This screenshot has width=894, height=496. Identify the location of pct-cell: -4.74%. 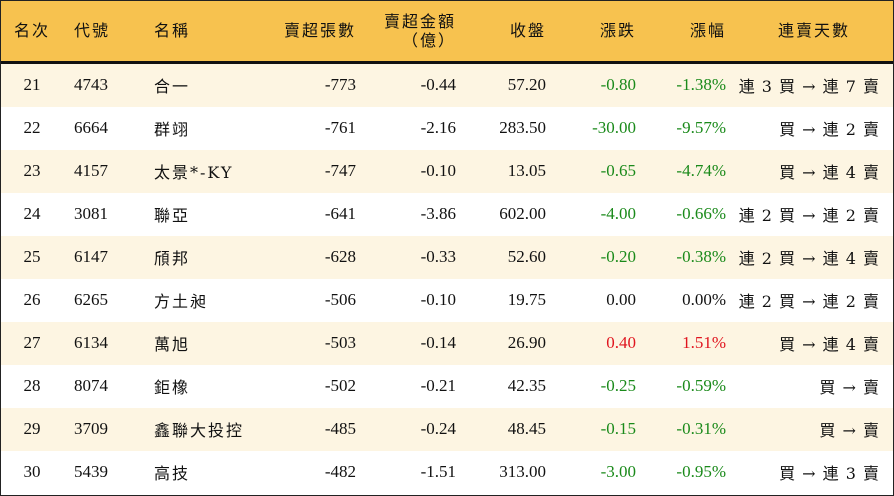
(701, 170).